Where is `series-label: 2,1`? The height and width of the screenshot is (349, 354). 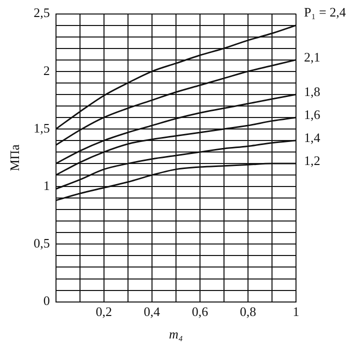 series-label: 2,1 is located at coordinates (312, 56).